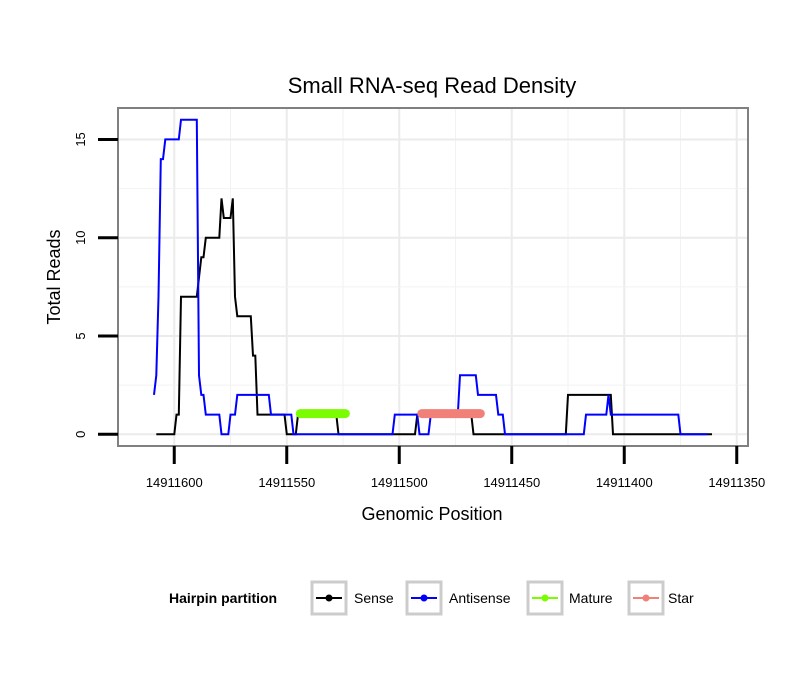 The width and height of the screenshot is (810, 690). What do you see at coordinates (374, 598) in the screenshot?
I see `legend-label: Sense` at bounding box center [374, 598].